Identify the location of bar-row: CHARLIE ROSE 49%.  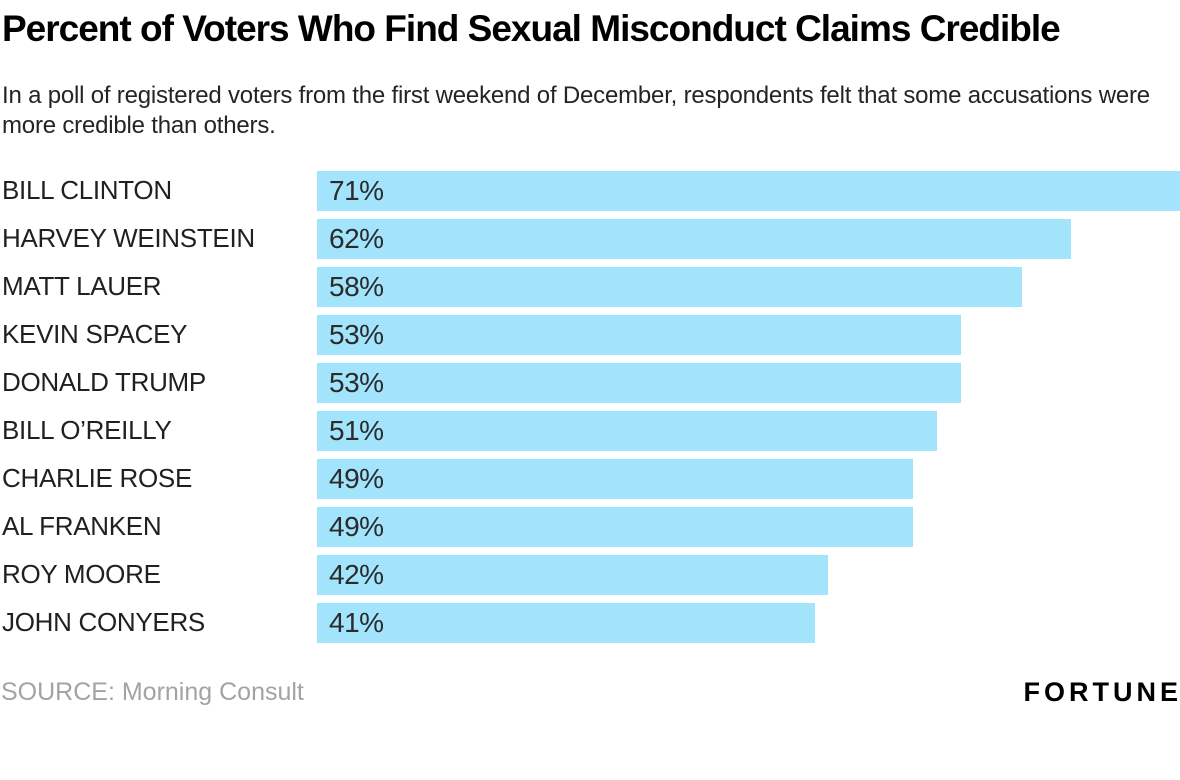
(590, 478).